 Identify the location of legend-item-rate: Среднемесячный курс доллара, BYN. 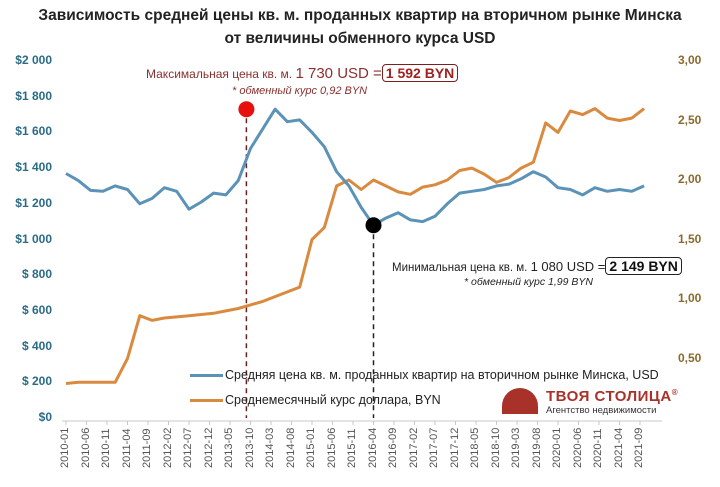
(315, 400).